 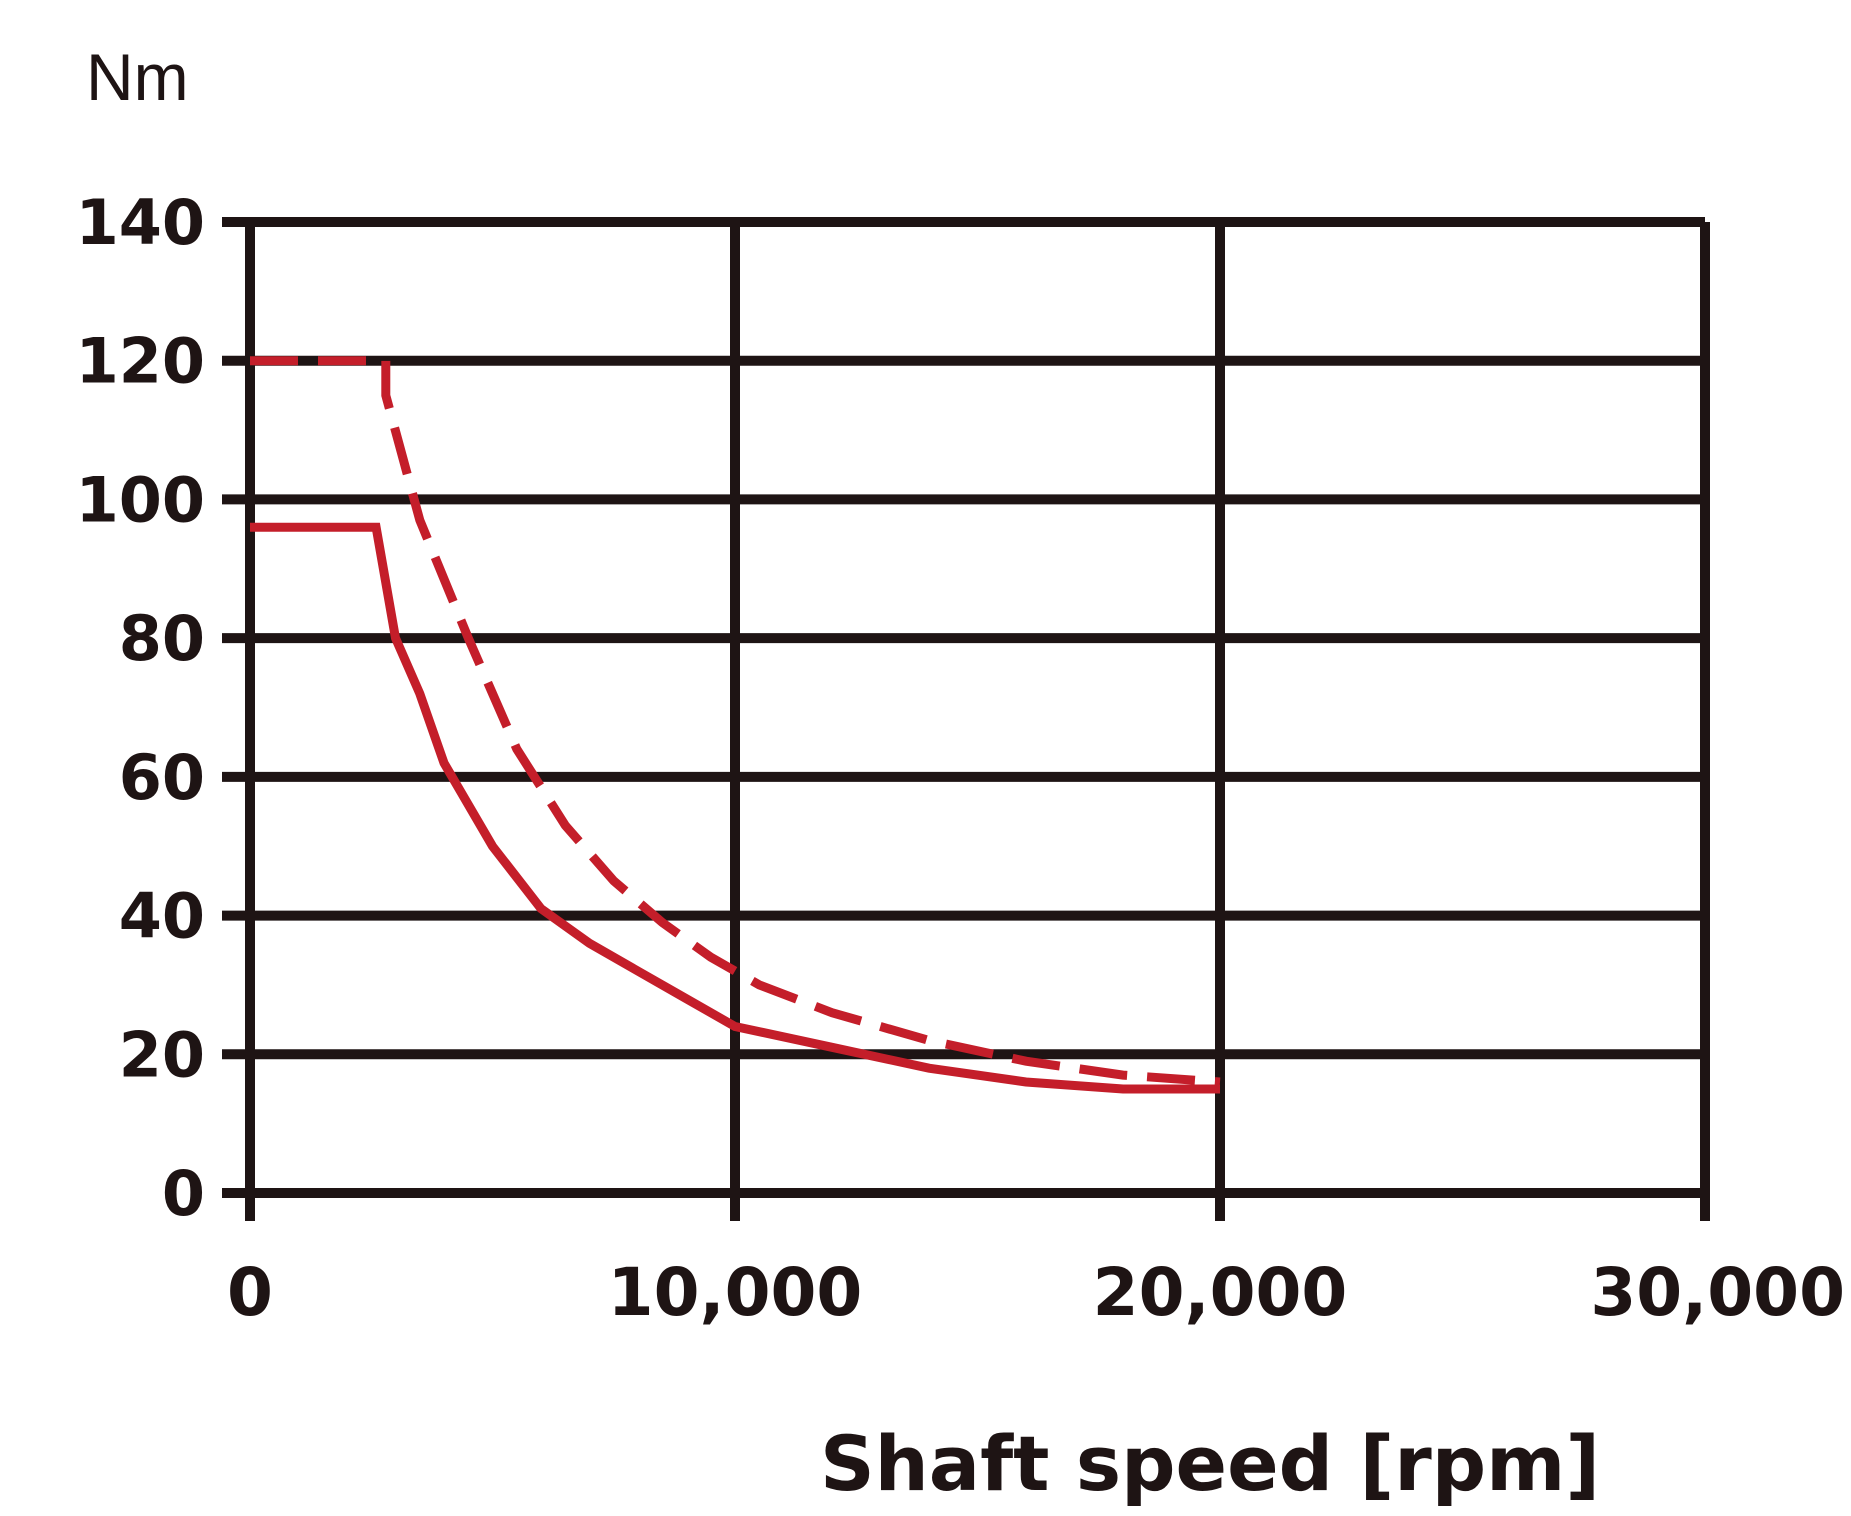 I want to click on y-tick-label: 80, so click(x=162, y=638).